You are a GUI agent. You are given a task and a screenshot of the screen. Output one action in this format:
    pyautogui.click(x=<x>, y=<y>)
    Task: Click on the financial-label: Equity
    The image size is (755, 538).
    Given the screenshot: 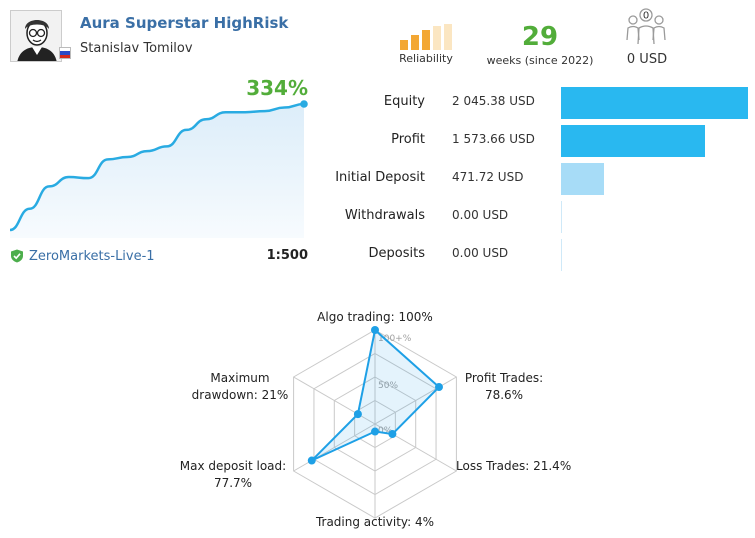 What is the action you would take?
    pyautogui.click(x=404, y=101)
    